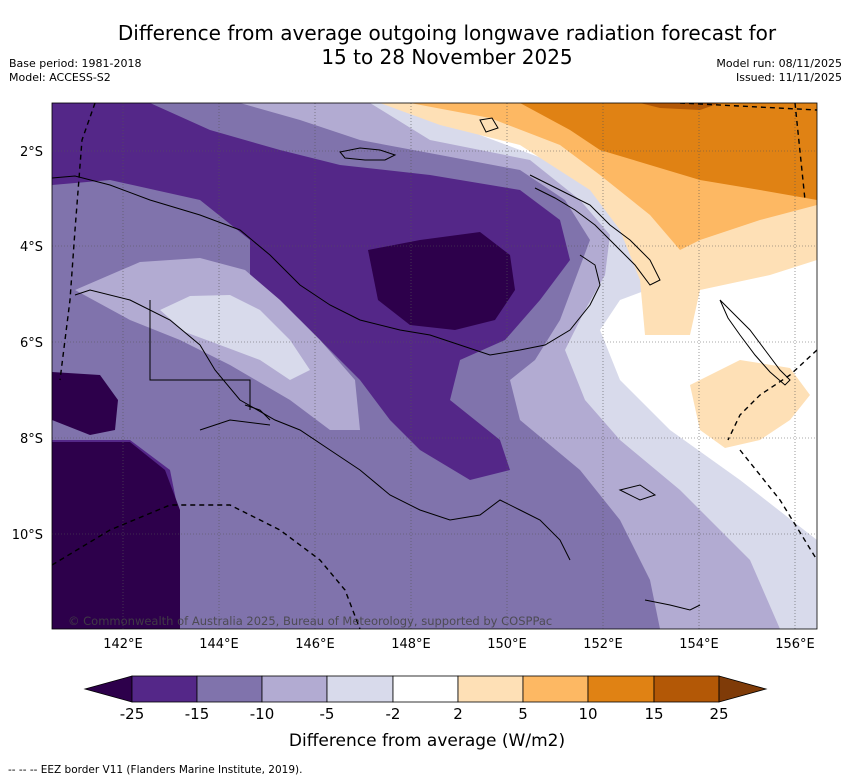  What do you see at coordinates (235, 337) in the screenshot?
I see `anomaly-neg5-neg2-inland` at bounding box center [235, 337].